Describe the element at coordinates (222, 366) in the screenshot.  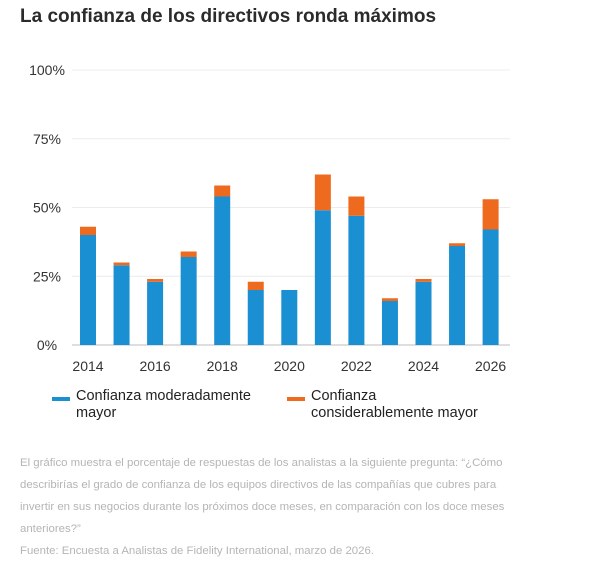
I see `x-tick-label: 2018` at that location.